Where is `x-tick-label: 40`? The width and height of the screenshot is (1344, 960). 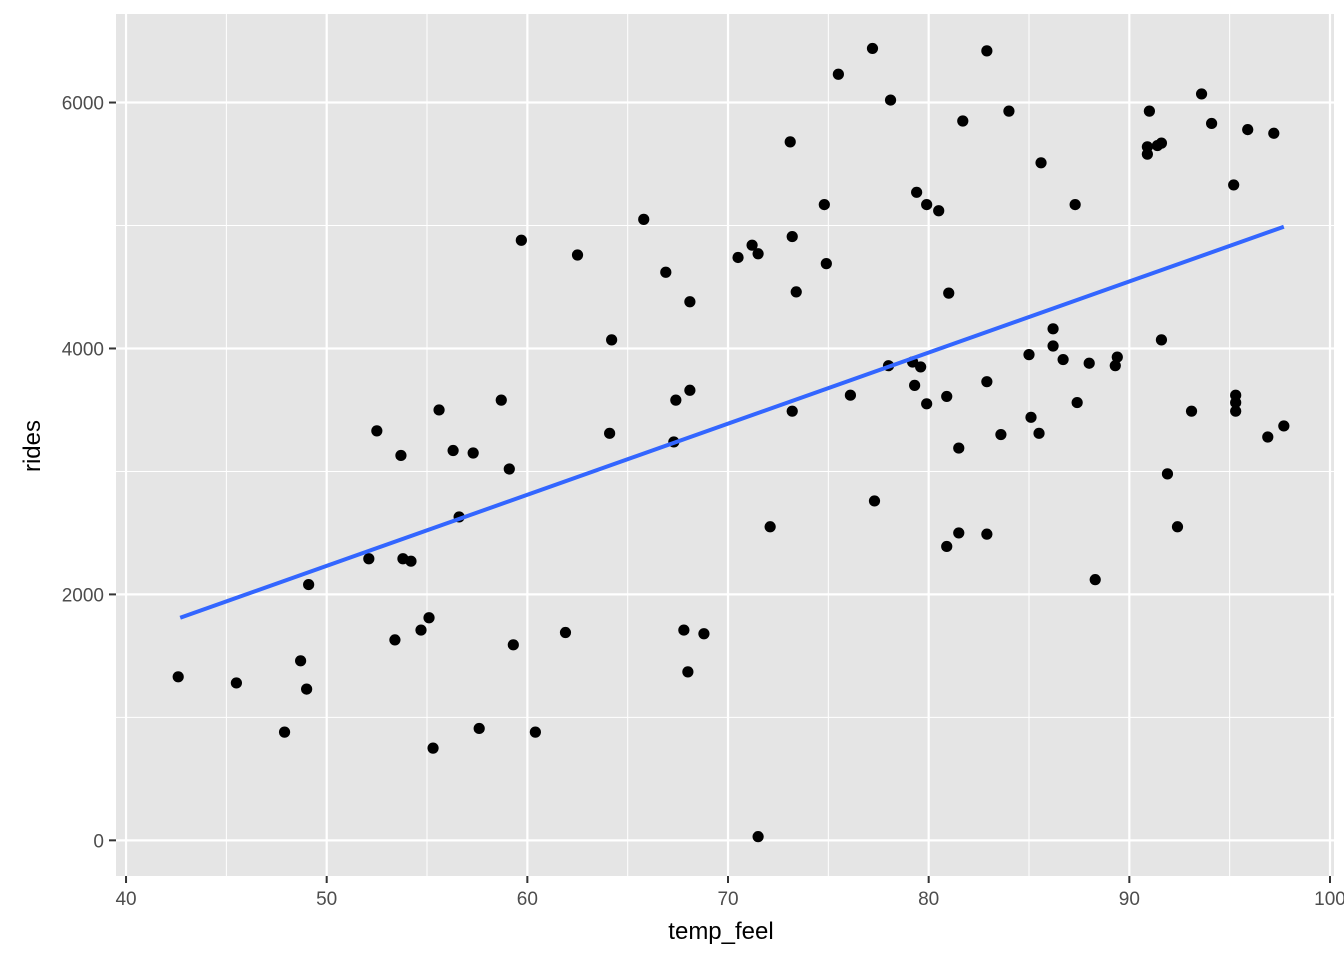 x-tick-label: 40 is located at coordinates (125, 899).